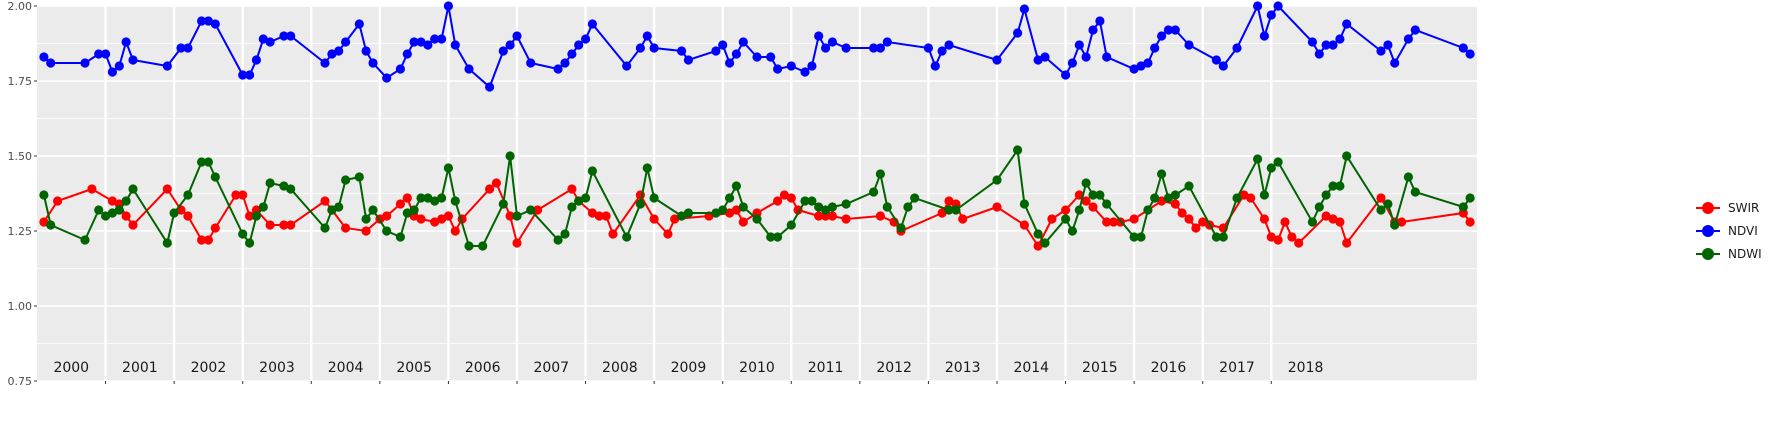 The image size is (1773, 442). I want to click on year-label: 2015, so click(1100, 368).